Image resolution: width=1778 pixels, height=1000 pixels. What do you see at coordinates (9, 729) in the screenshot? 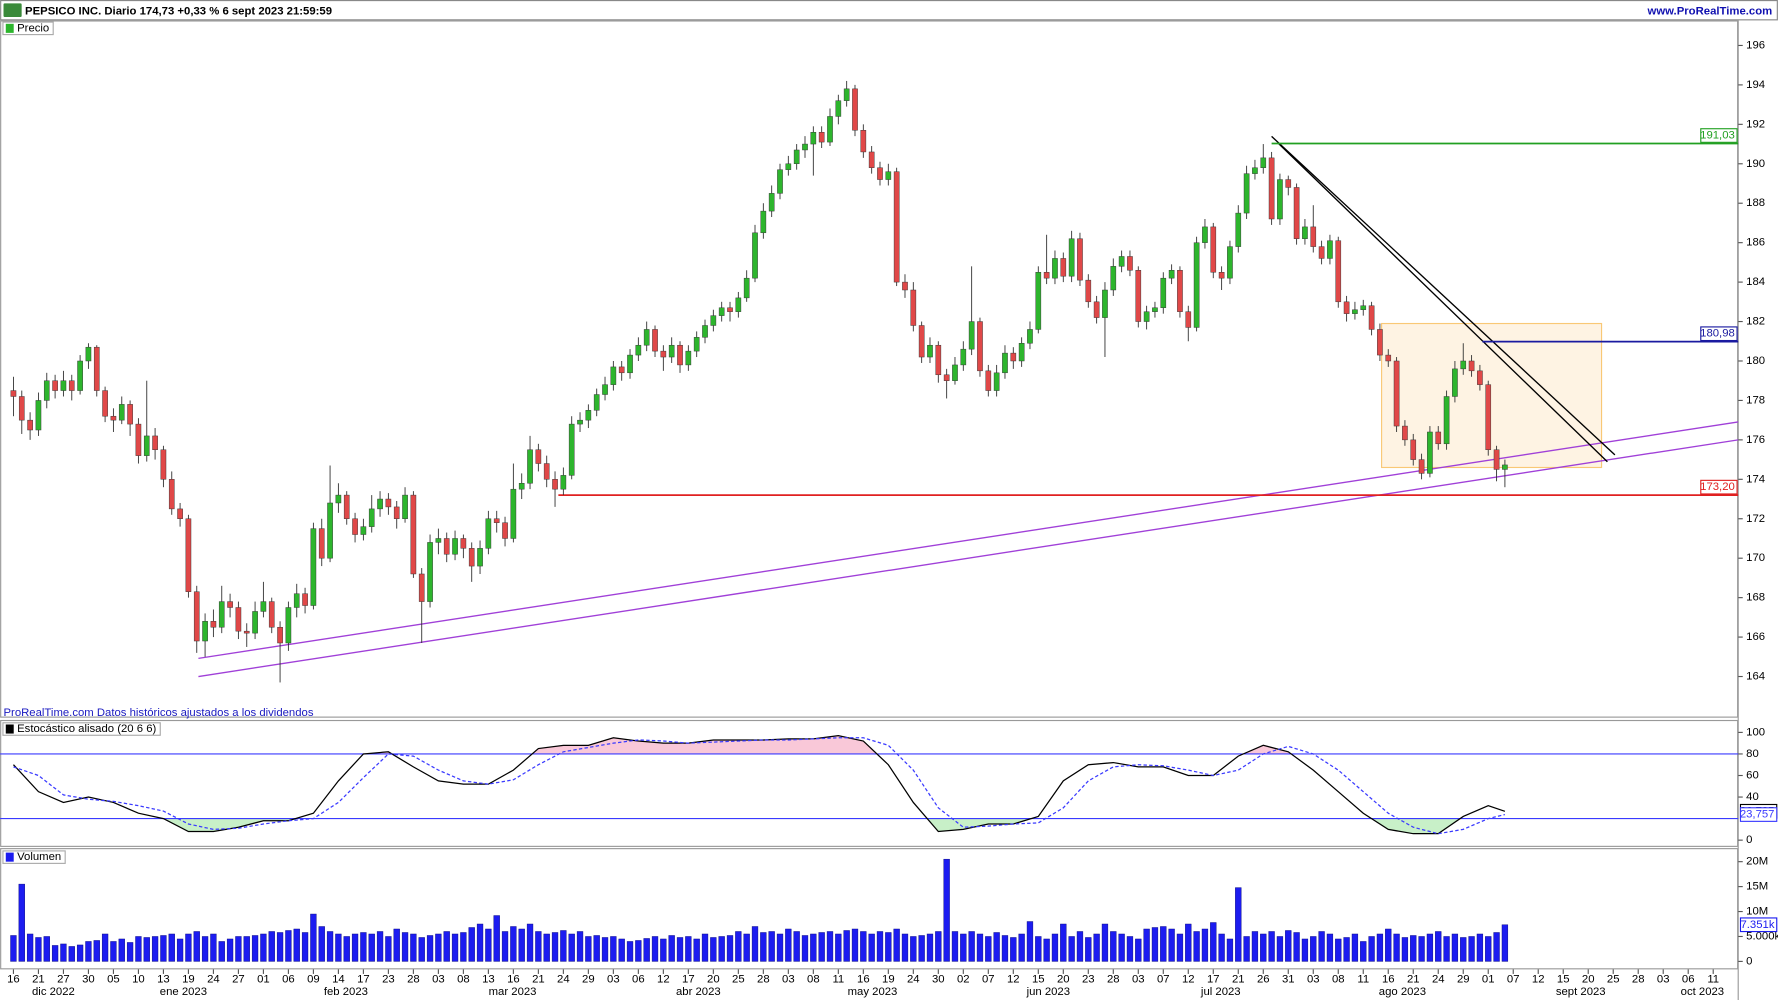
I see `legend-swatch` at bounding box center [9, 729].